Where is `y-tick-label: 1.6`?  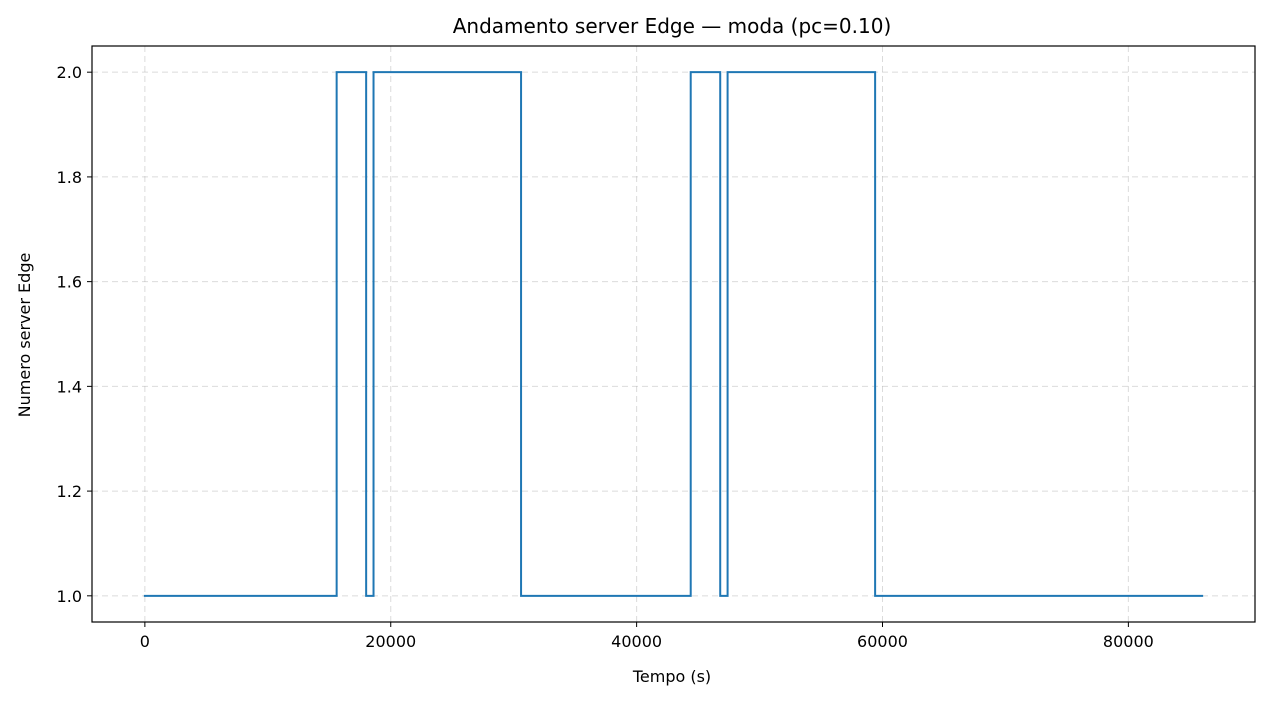 y-tick-label: 1.6 is located at coordinates (69, 282).